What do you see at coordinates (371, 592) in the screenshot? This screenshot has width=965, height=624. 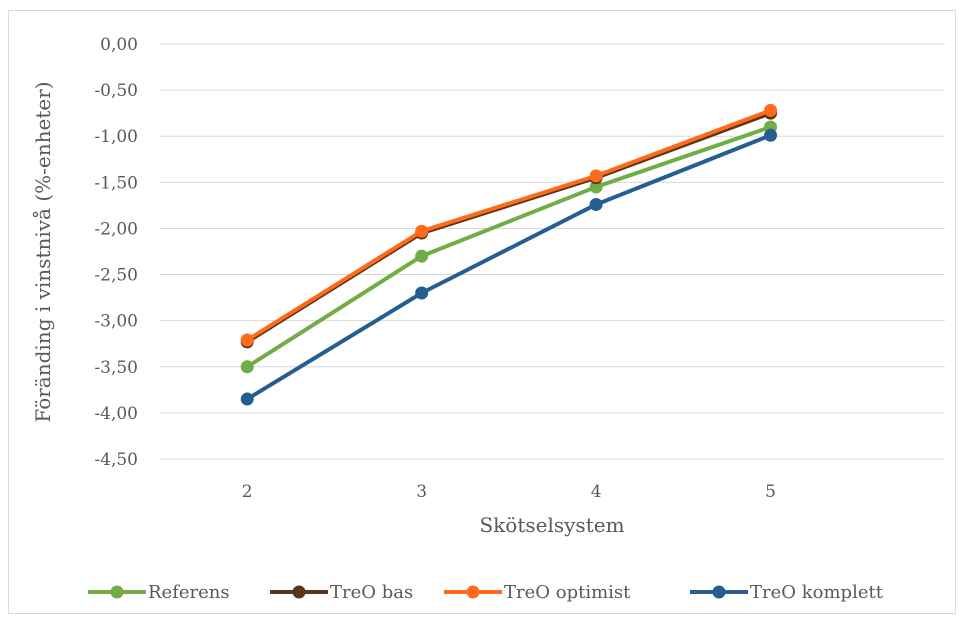 I see `legend-label: TreO bas` at bounding box center [371, 592].